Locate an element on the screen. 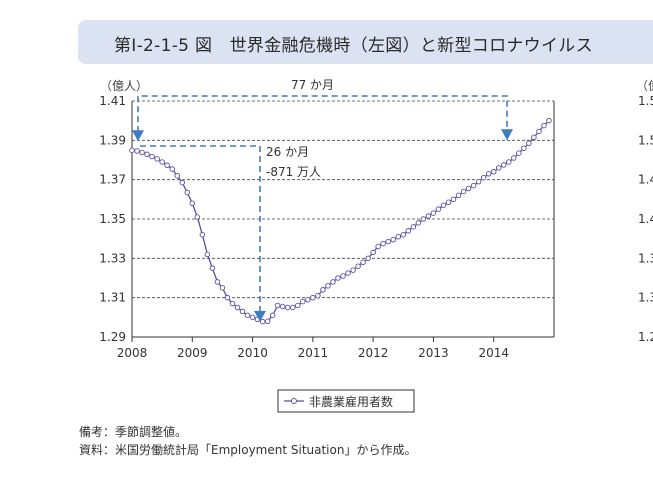 The image size is (653, 480). right-y-tick-label: 1.5 is located at coordinates (645, 101).